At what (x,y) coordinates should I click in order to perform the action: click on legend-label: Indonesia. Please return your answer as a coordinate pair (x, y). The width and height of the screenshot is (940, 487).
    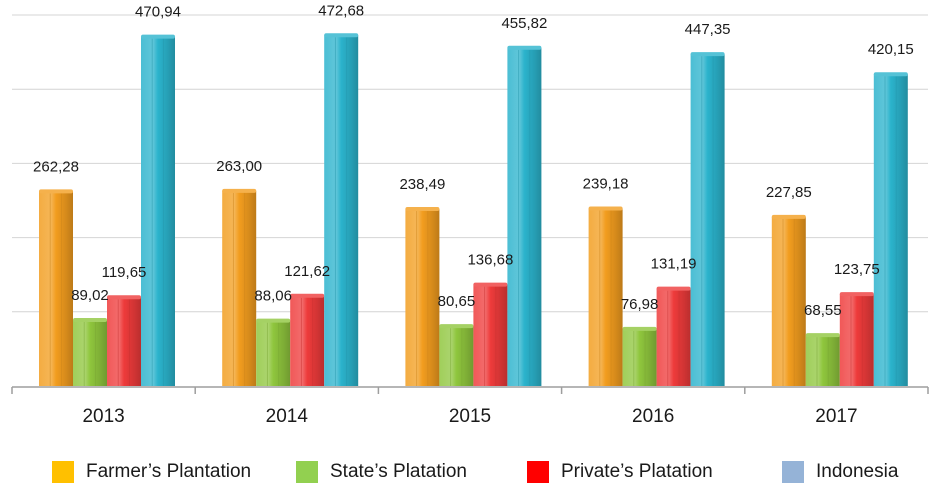
    Looking at the image, I should click on (857, 471).